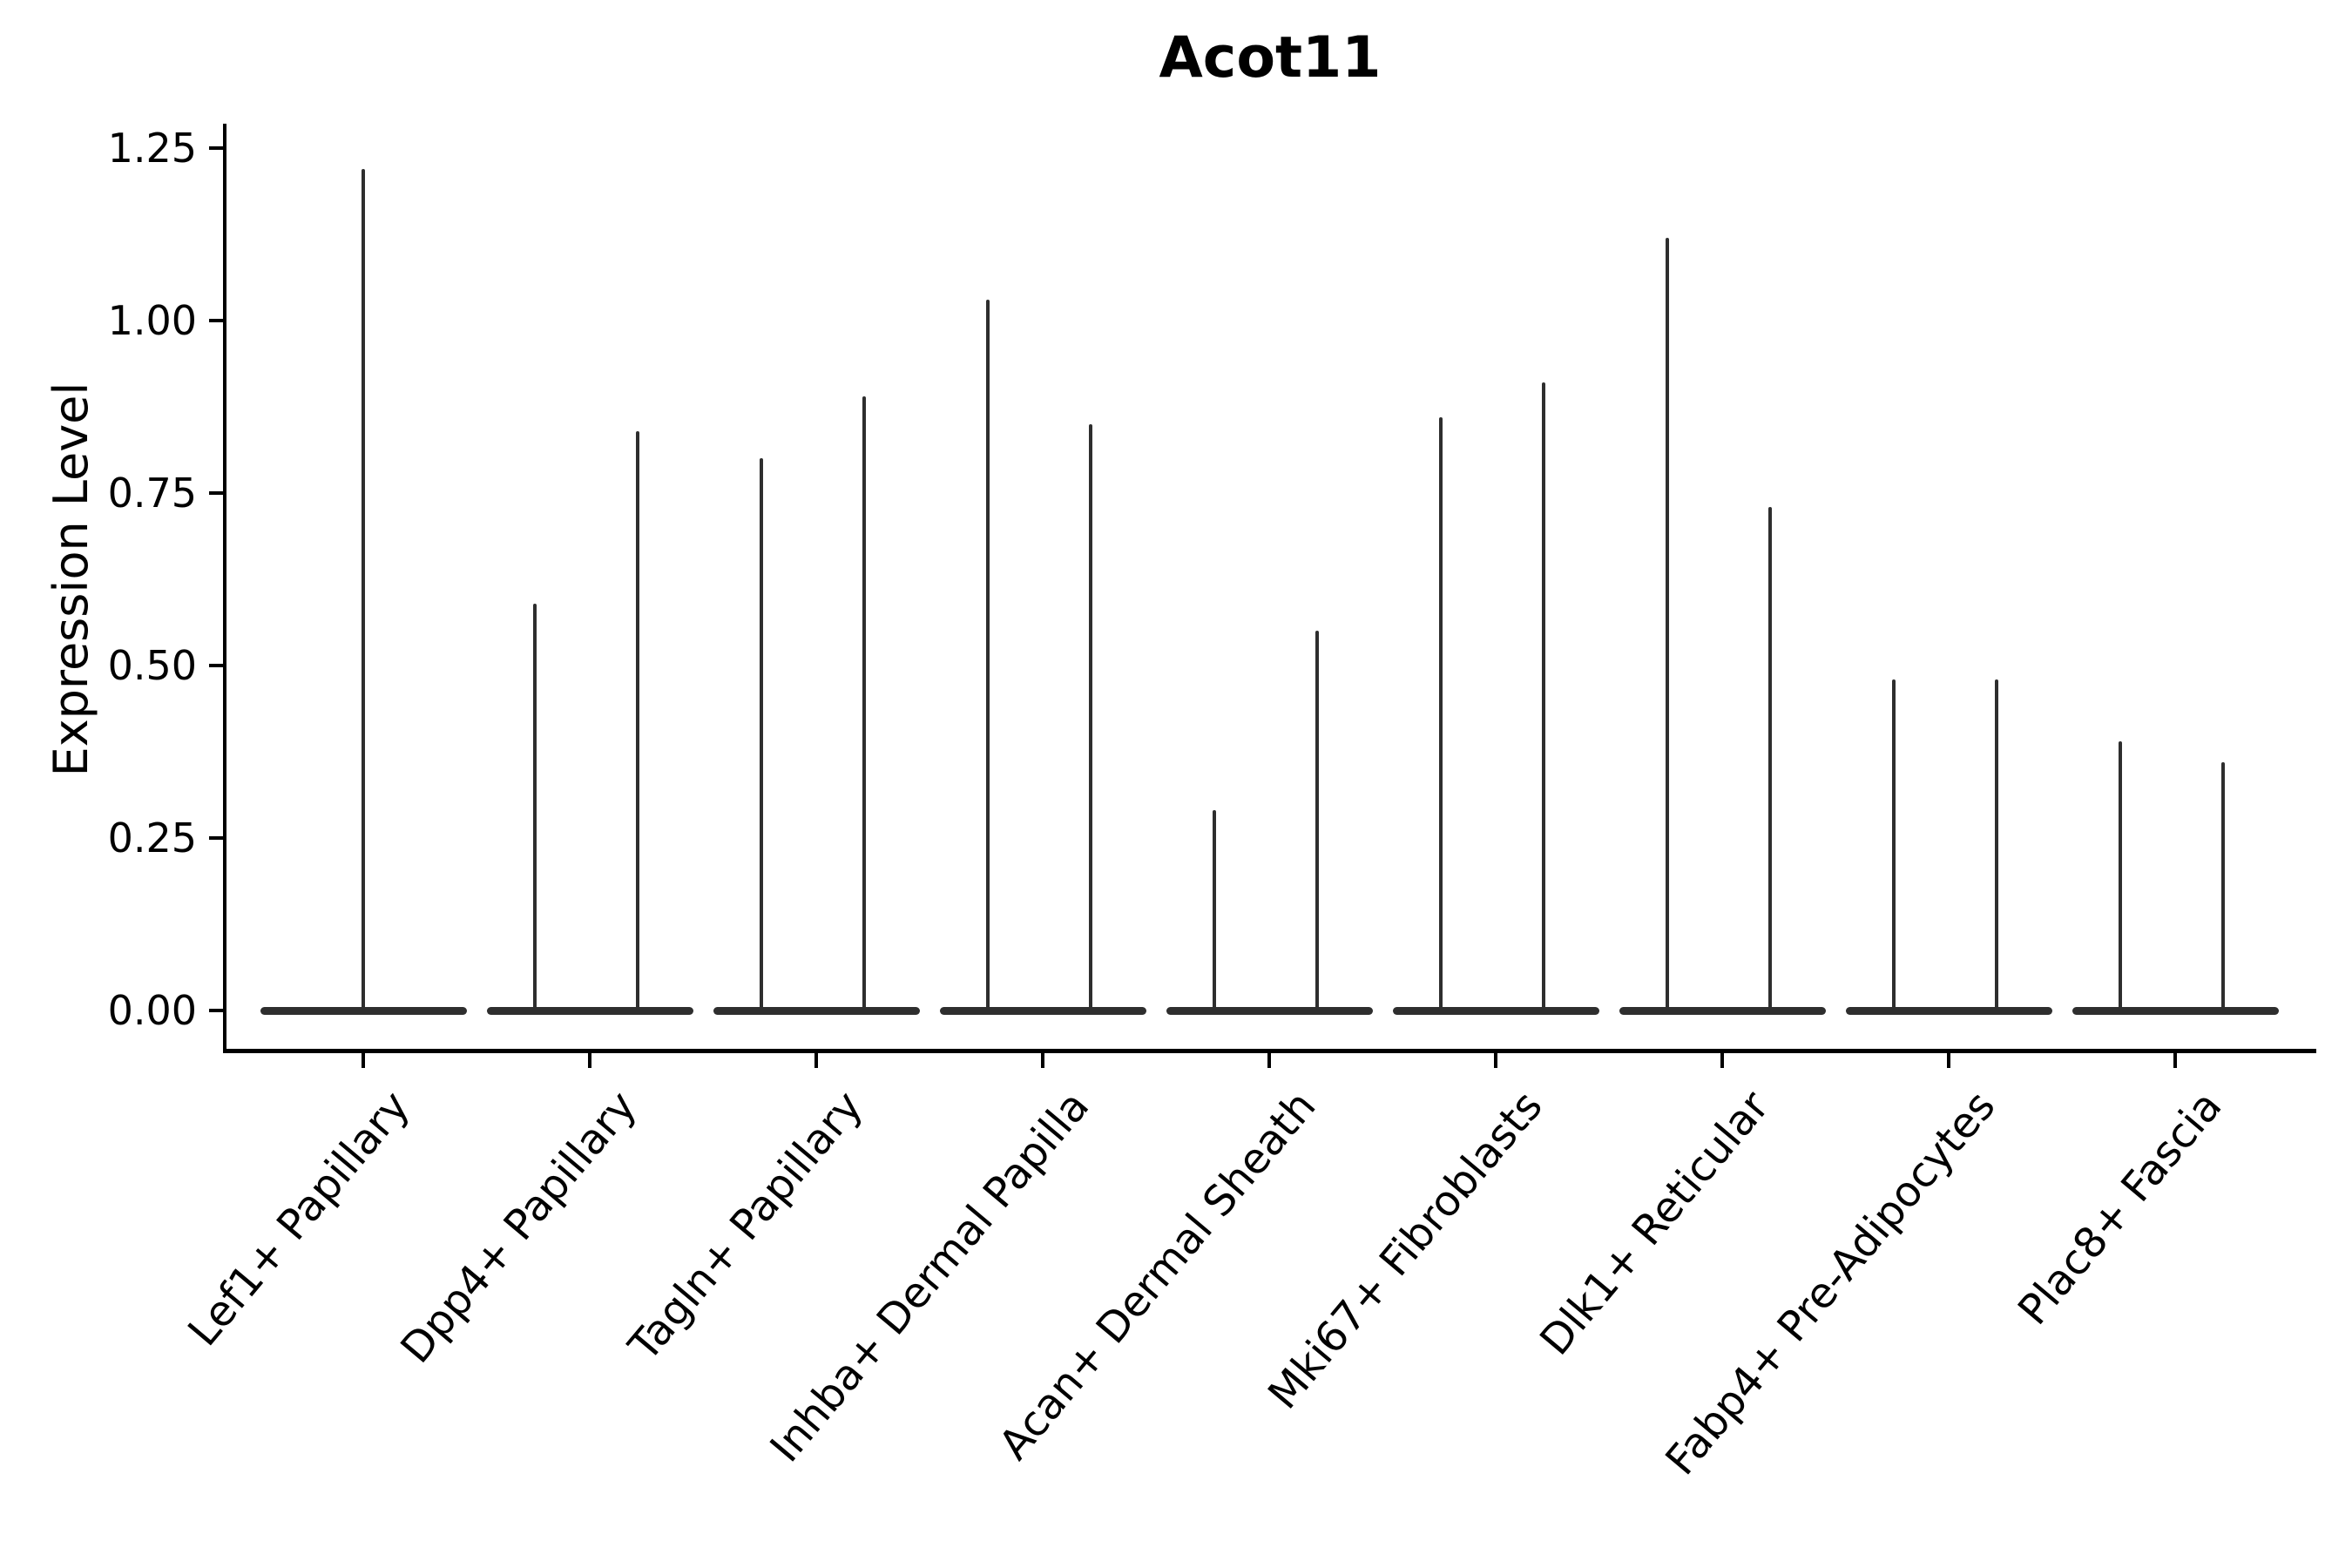 Image resolution: width=2352 pixels, height=1568 pixels. What do you see at coordinates (518, 1227) in the screenshot?
I see `x-tick-label-text: Dpp4+ Papillary` at bounding box center [518, 1227].